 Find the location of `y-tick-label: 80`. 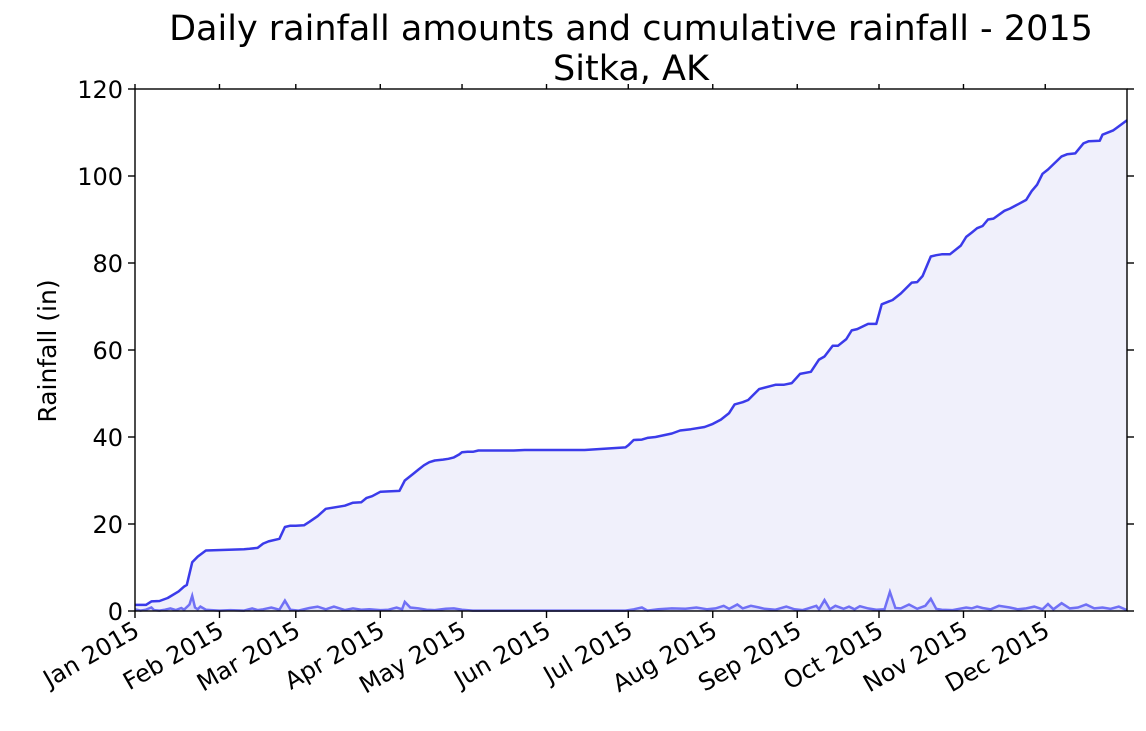

y-tick-label: 80 is located at coordinates (107, 264).